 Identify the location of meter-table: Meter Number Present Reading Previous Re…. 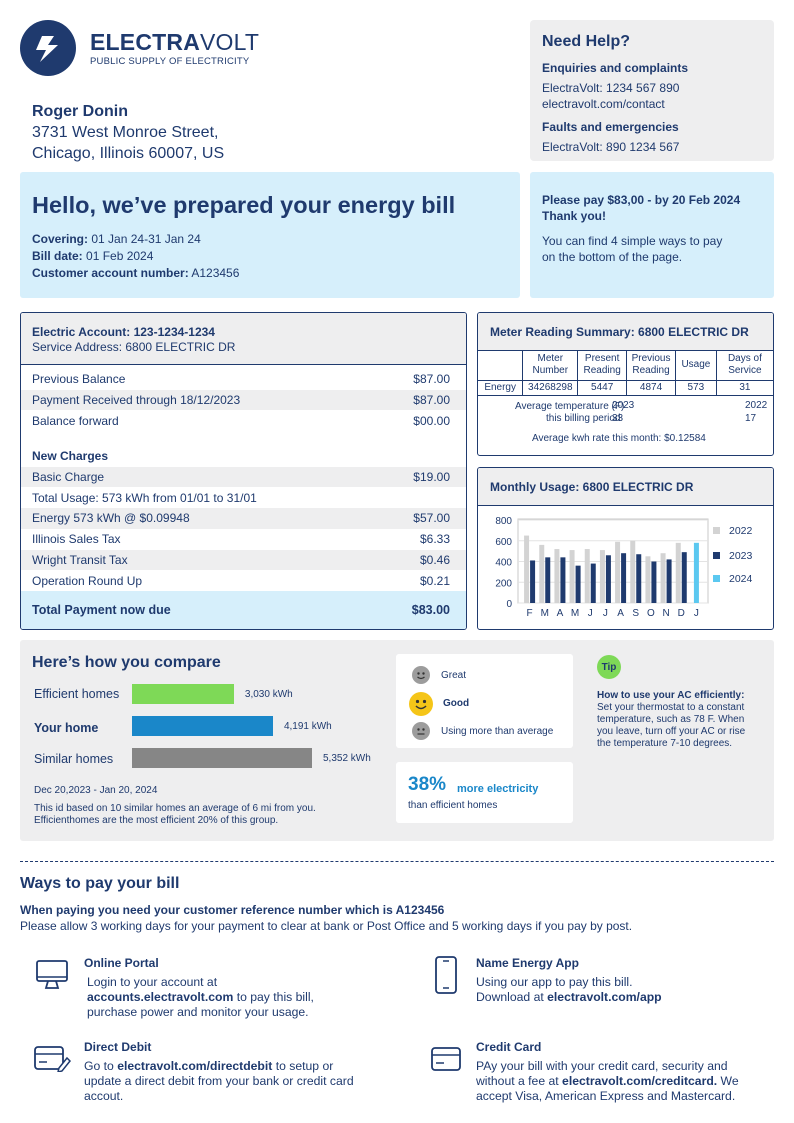
(625, 373).